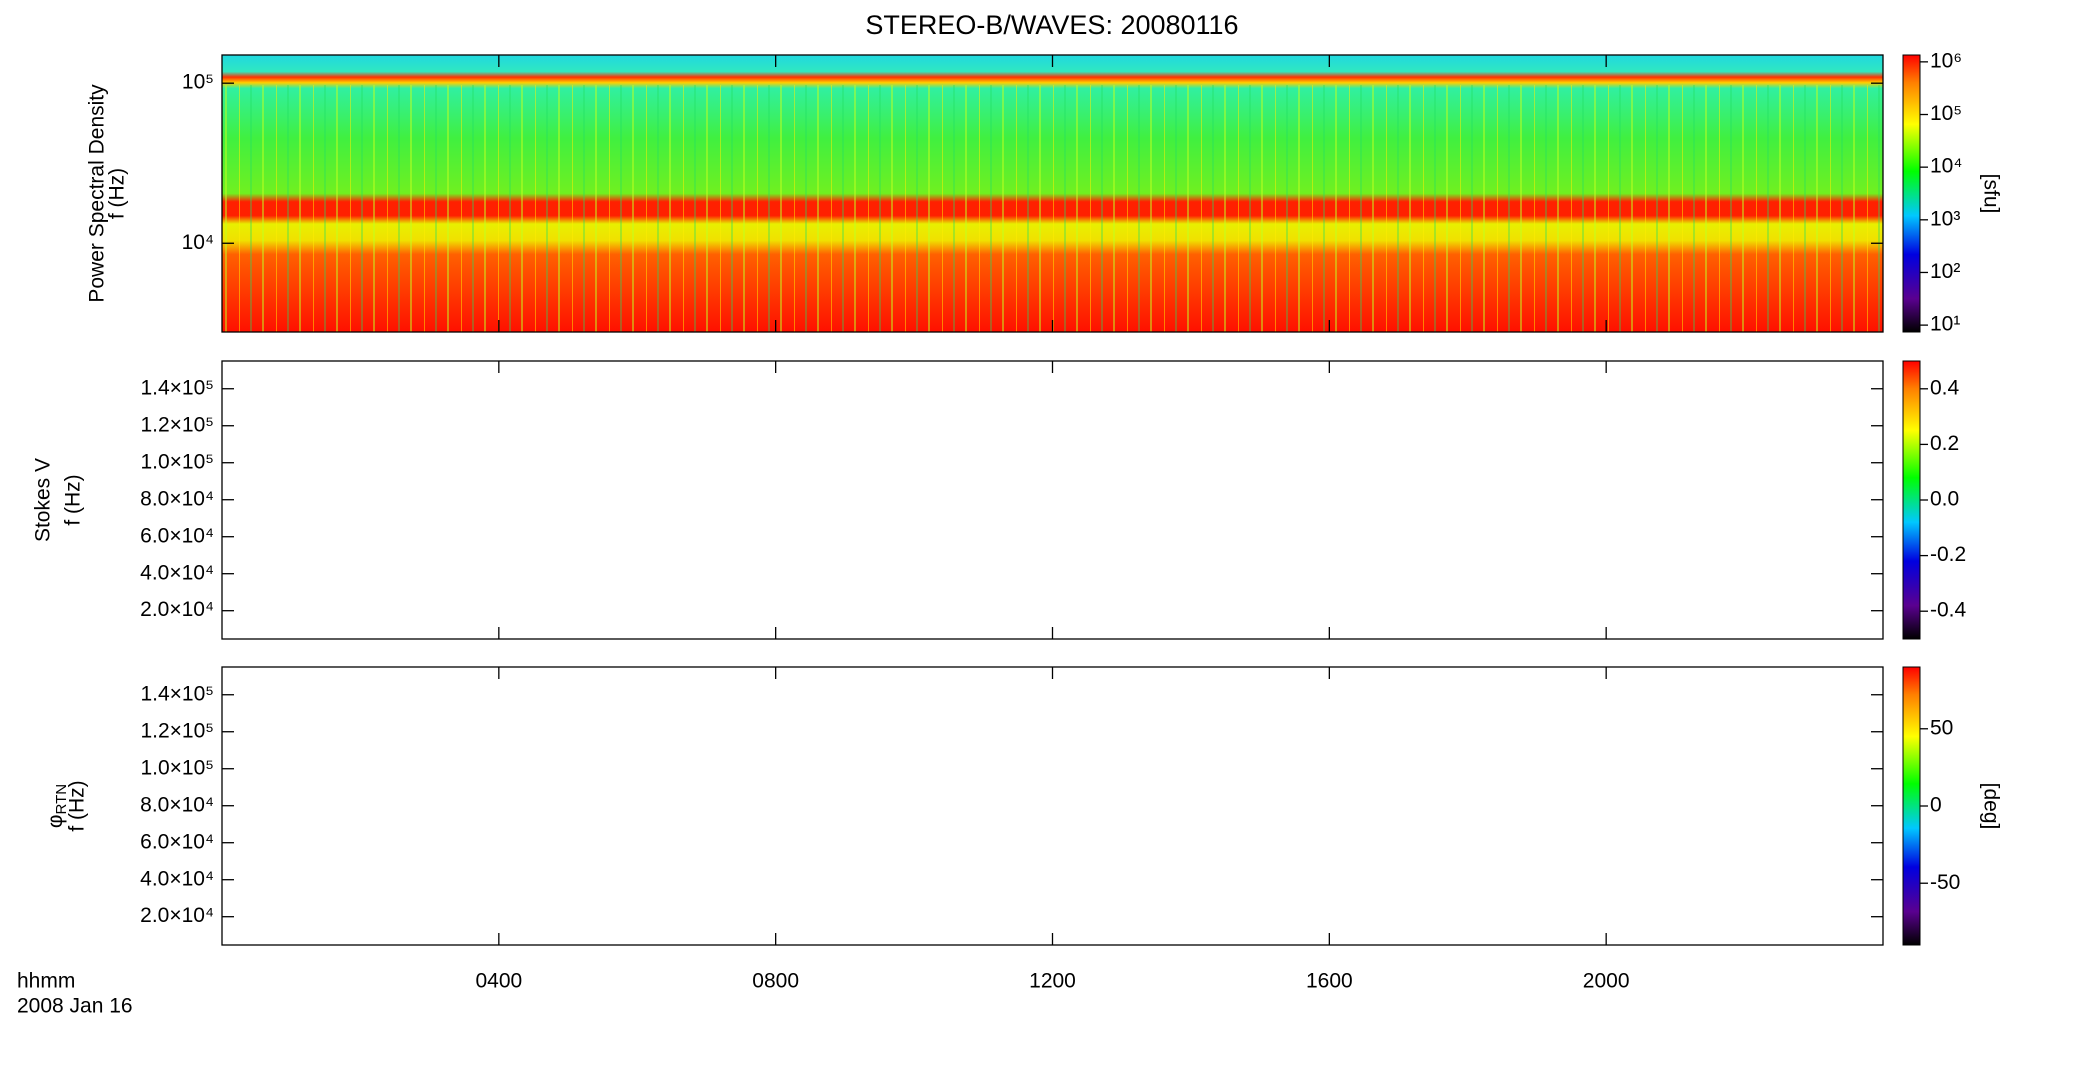 The image size is (2096, 1080). Describe the element at coordinates (1945, 387) in the screenshot. I see `colorbar-tick-label: 0.4` at that location.